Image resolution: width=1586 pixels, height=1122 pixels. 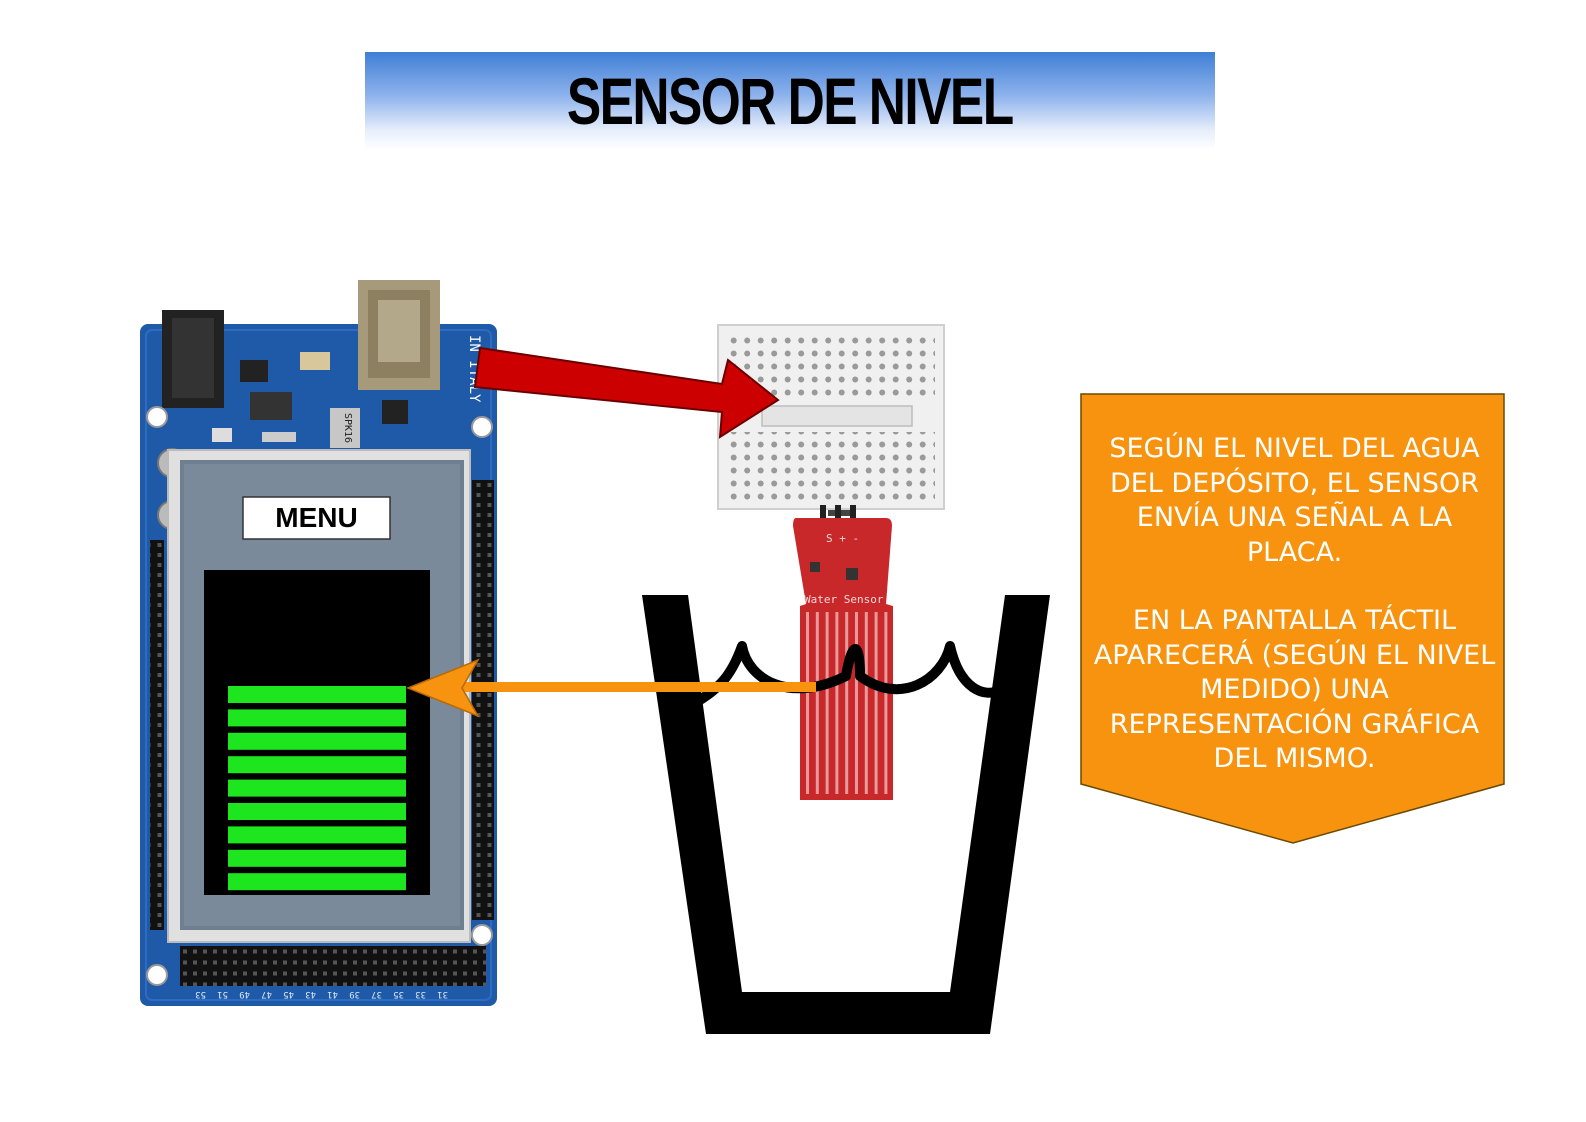 I want to click on water-surface, so click(x=850, y=673).